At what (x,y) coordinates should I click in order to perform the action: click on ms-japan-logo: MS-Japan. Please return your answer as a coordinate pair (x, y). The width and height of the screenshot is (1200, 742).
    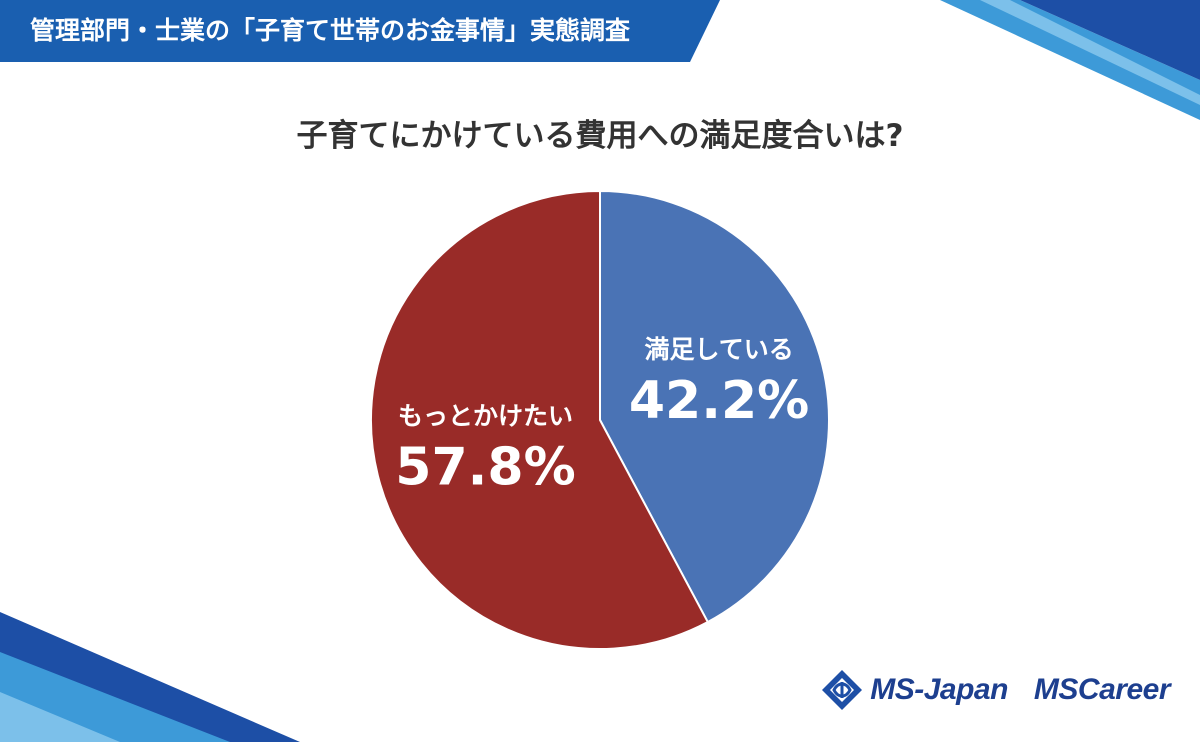
    Looking at the image, I should click on (914, 690).